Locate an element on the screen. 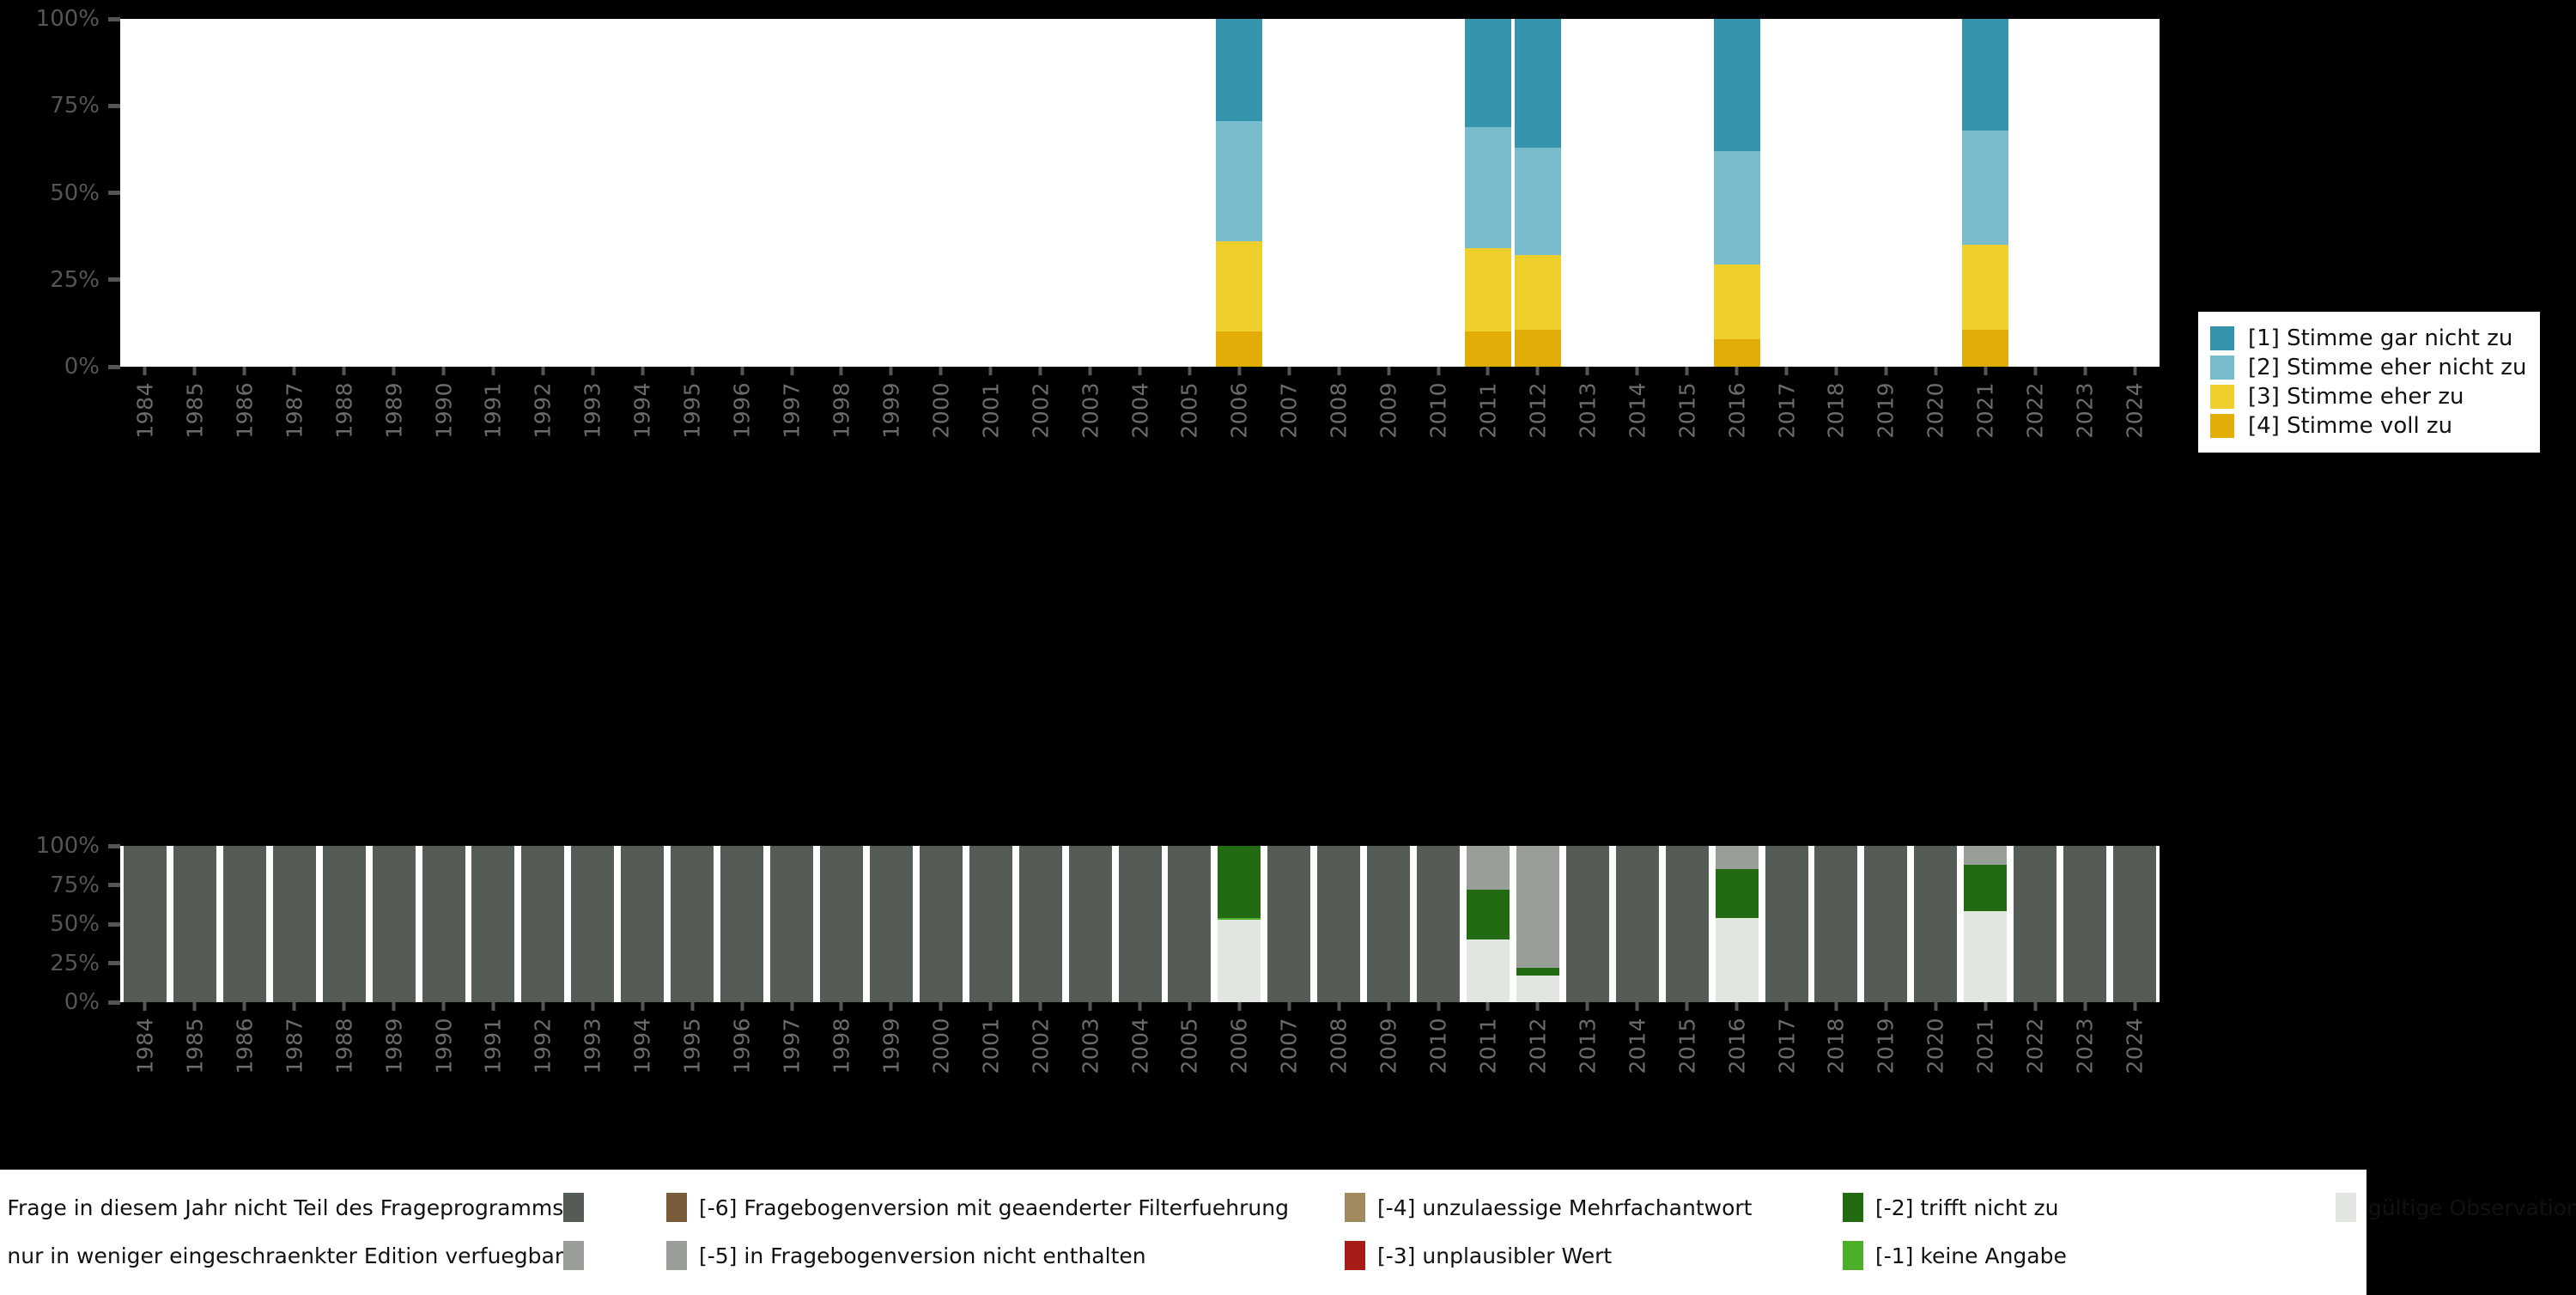  bottom-legend-item: gültige Observationen is located at coordinates (2456, 1207).